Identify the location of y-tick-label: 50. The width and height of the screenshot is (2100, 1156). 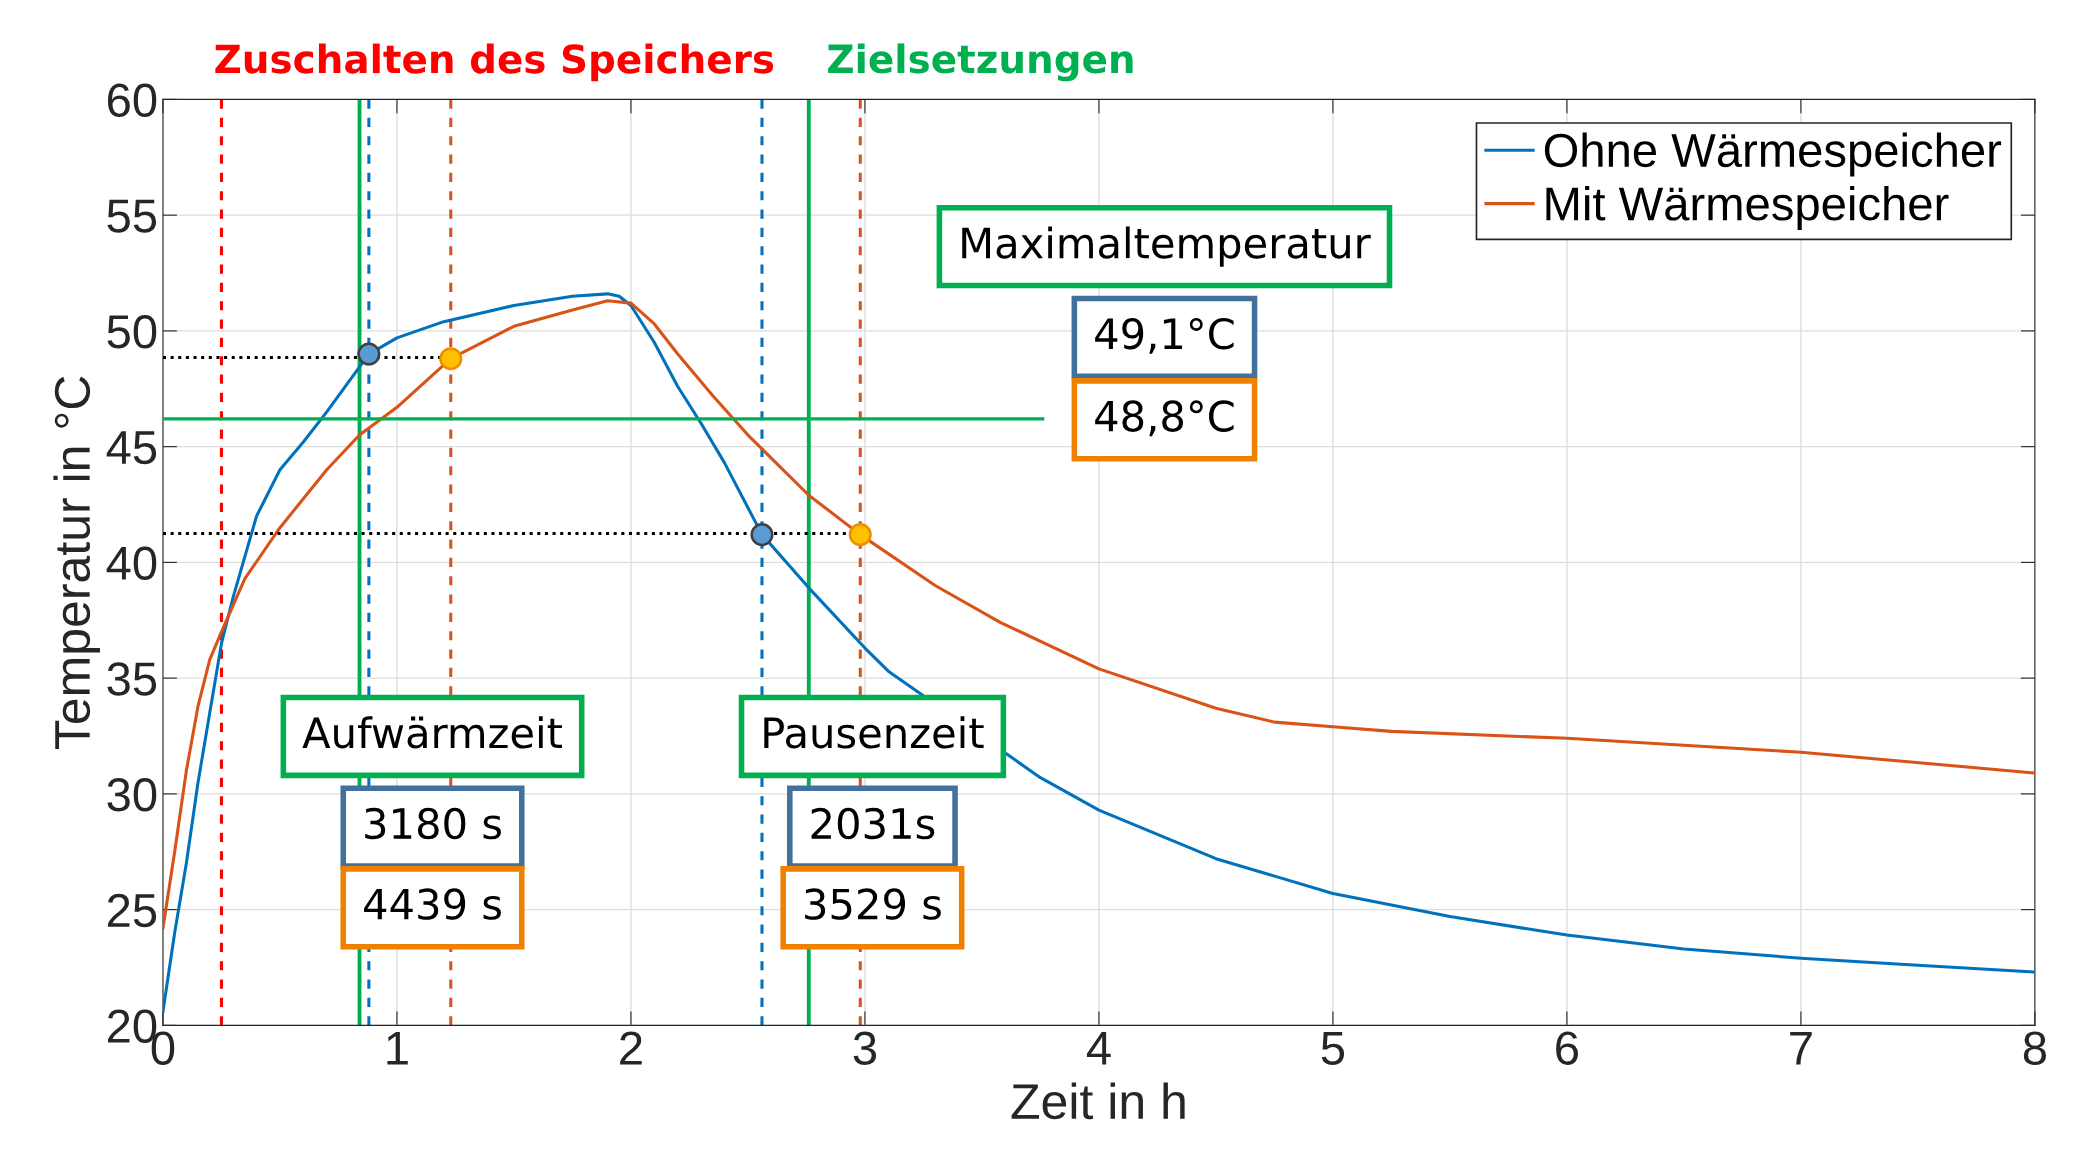
(132, 332).